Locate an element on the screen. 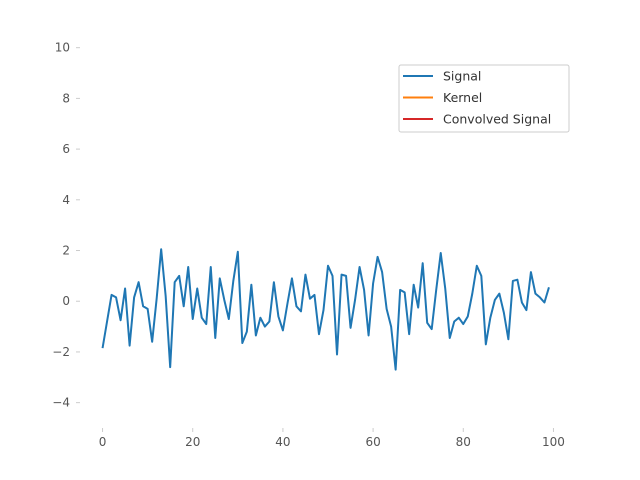  y-tick-label: −2 is located at coordinates (61, 352).